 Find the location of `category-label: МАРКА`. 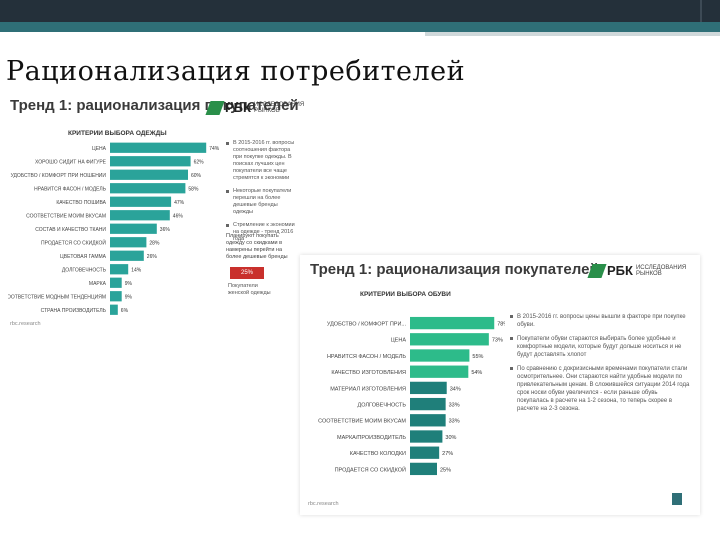

category-label: МАРКА is located at coordinates (98, 284).